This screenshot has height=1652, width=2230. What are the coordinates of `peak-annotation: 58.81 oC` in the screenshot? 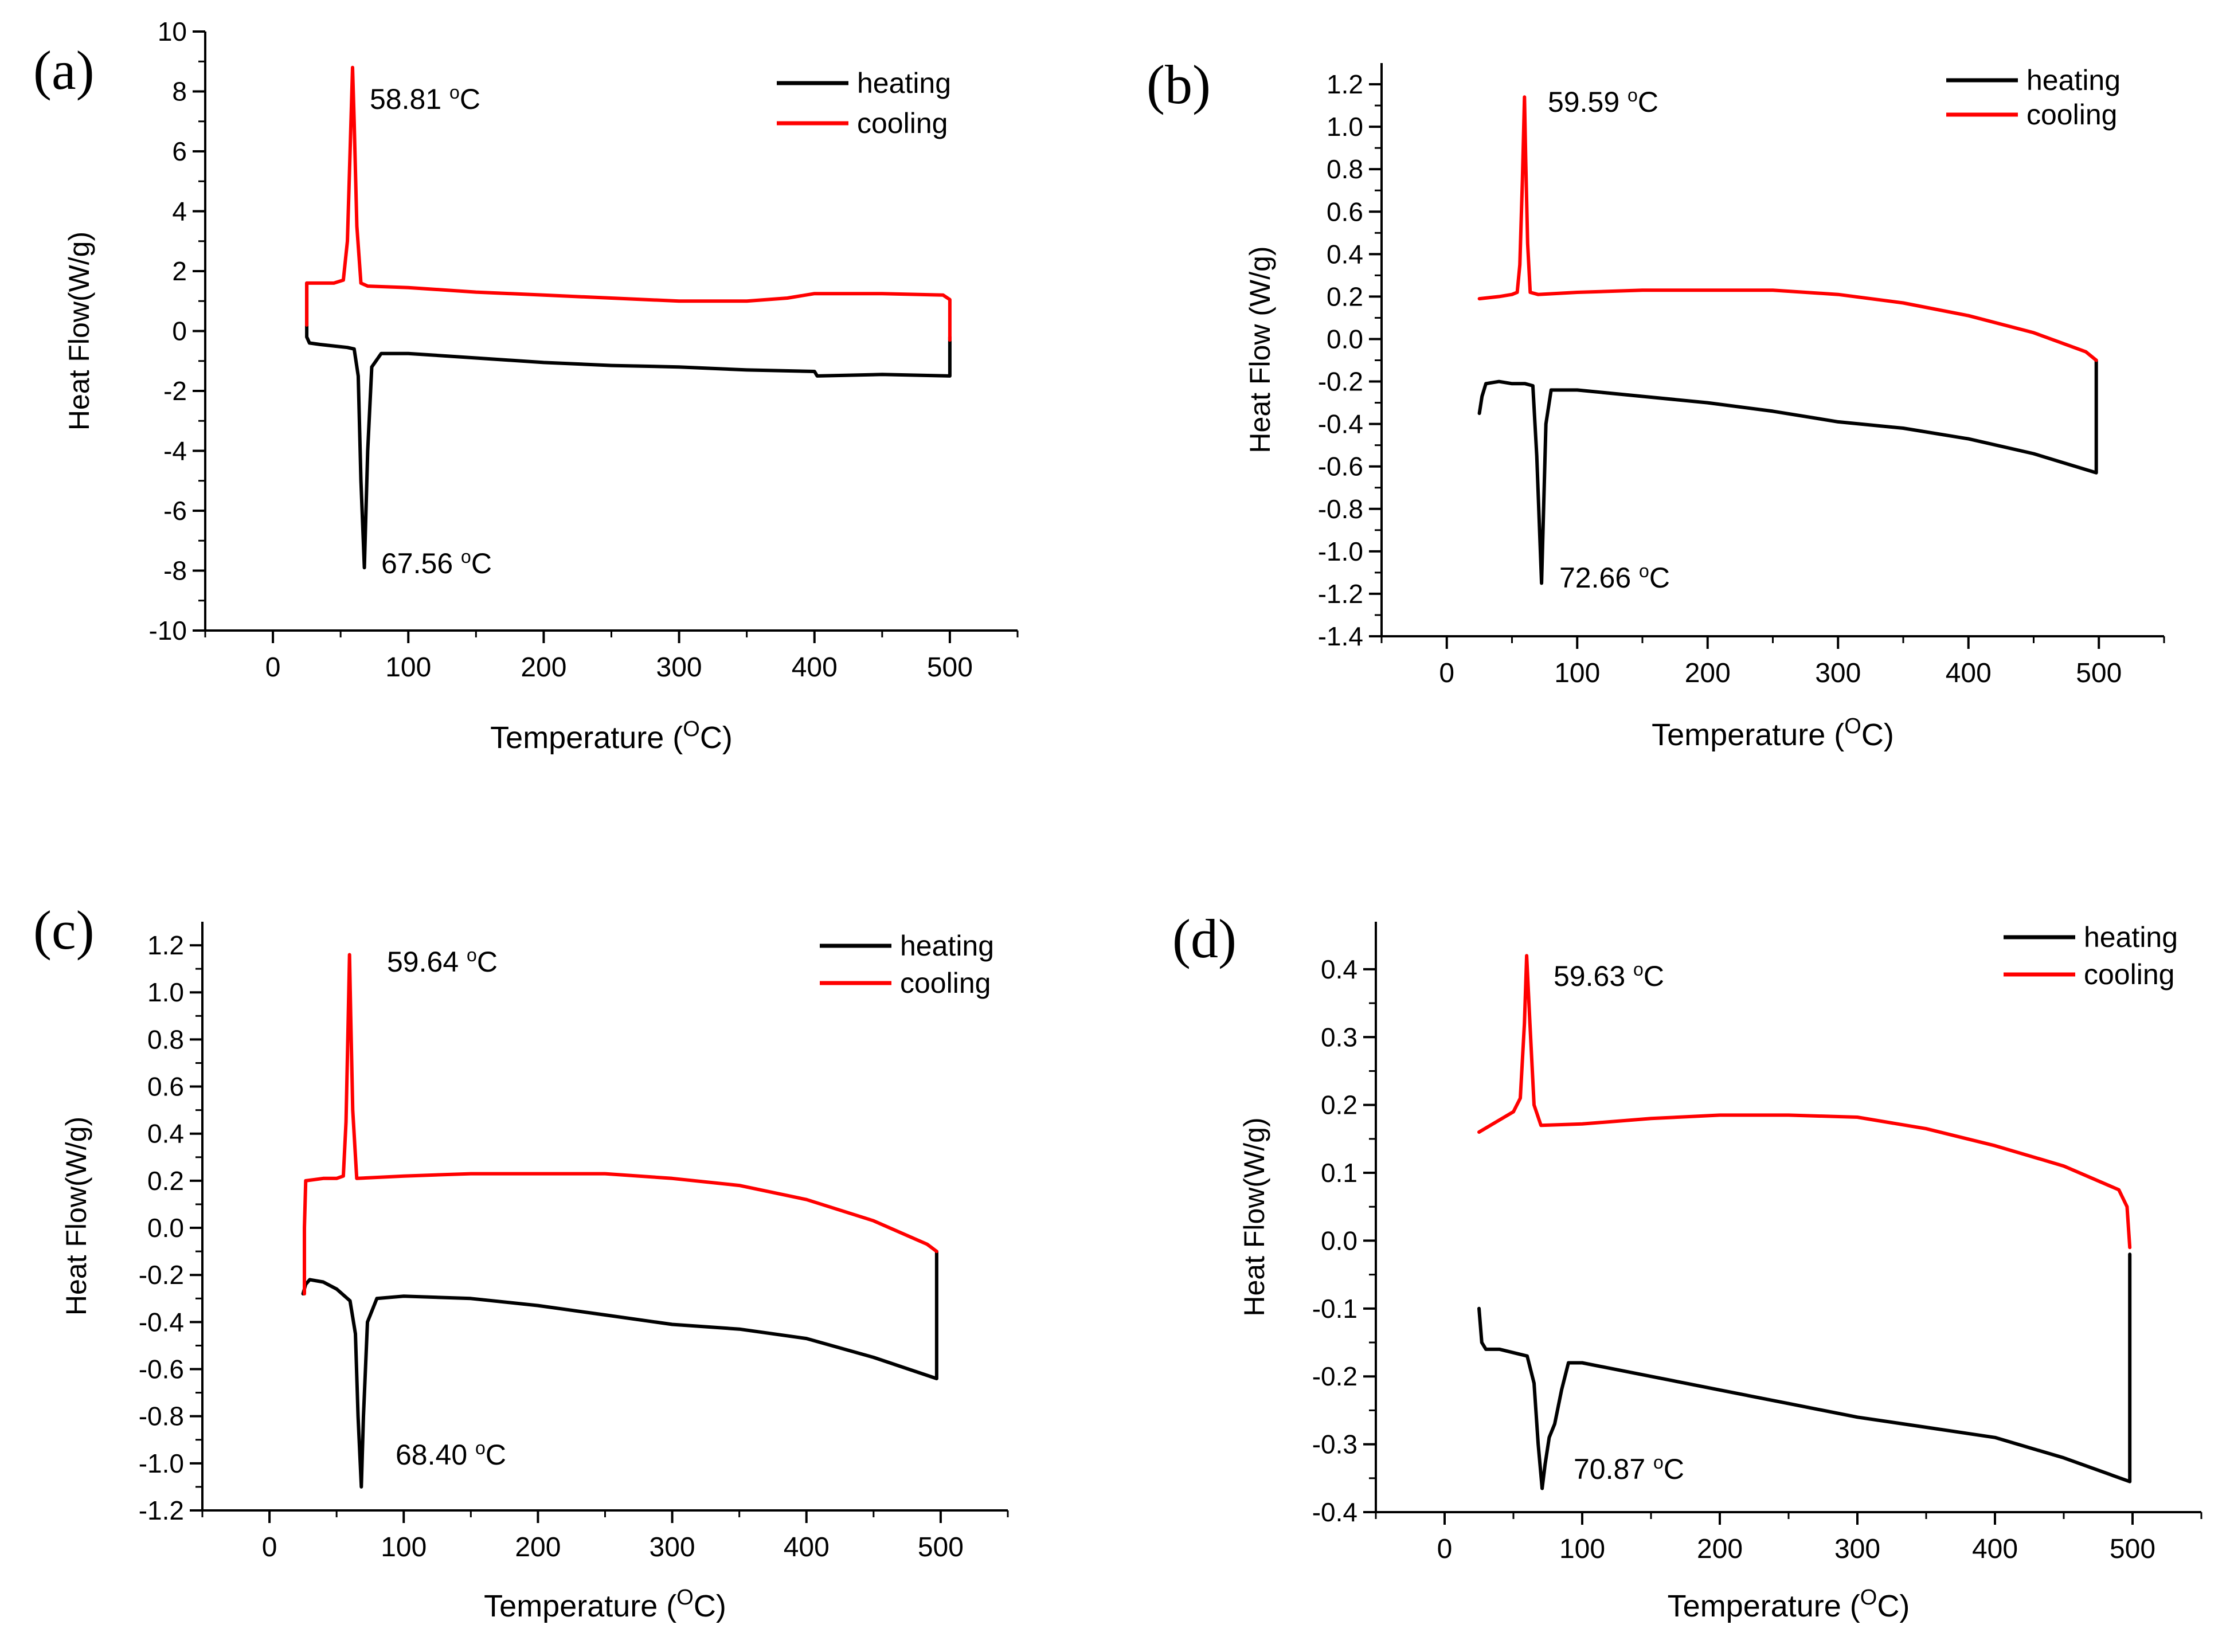 It's located at (425, 98).